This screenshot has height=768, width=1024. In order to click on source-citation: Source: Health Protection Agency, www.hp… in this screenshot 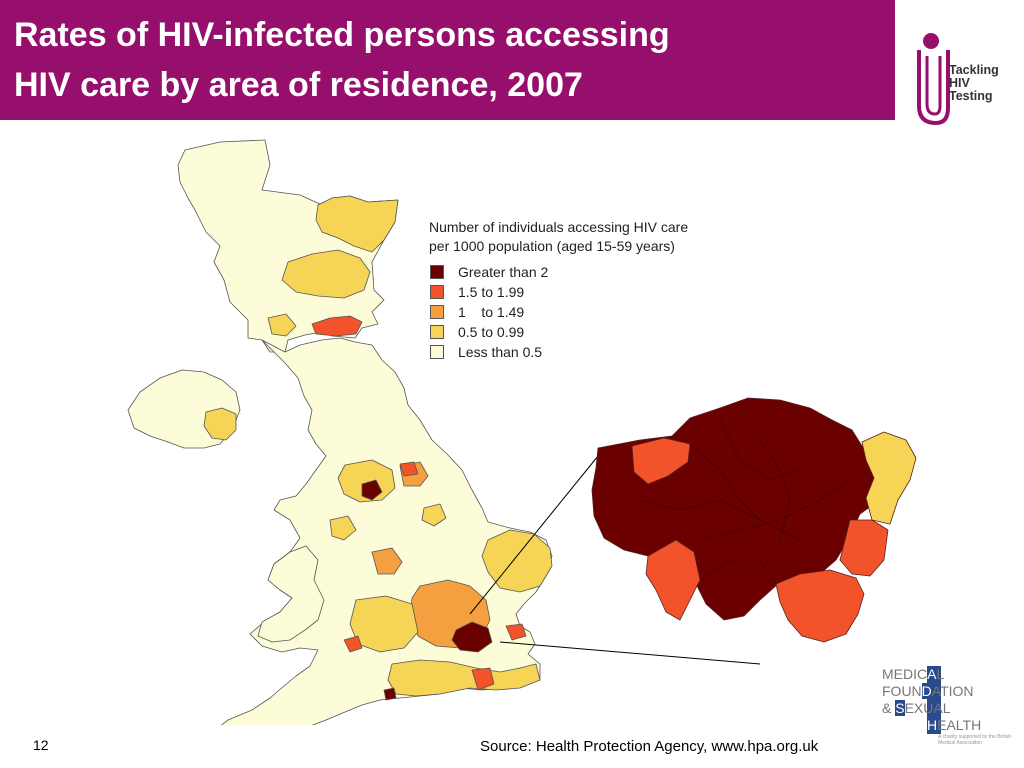, I will do `click(649, 746)`.